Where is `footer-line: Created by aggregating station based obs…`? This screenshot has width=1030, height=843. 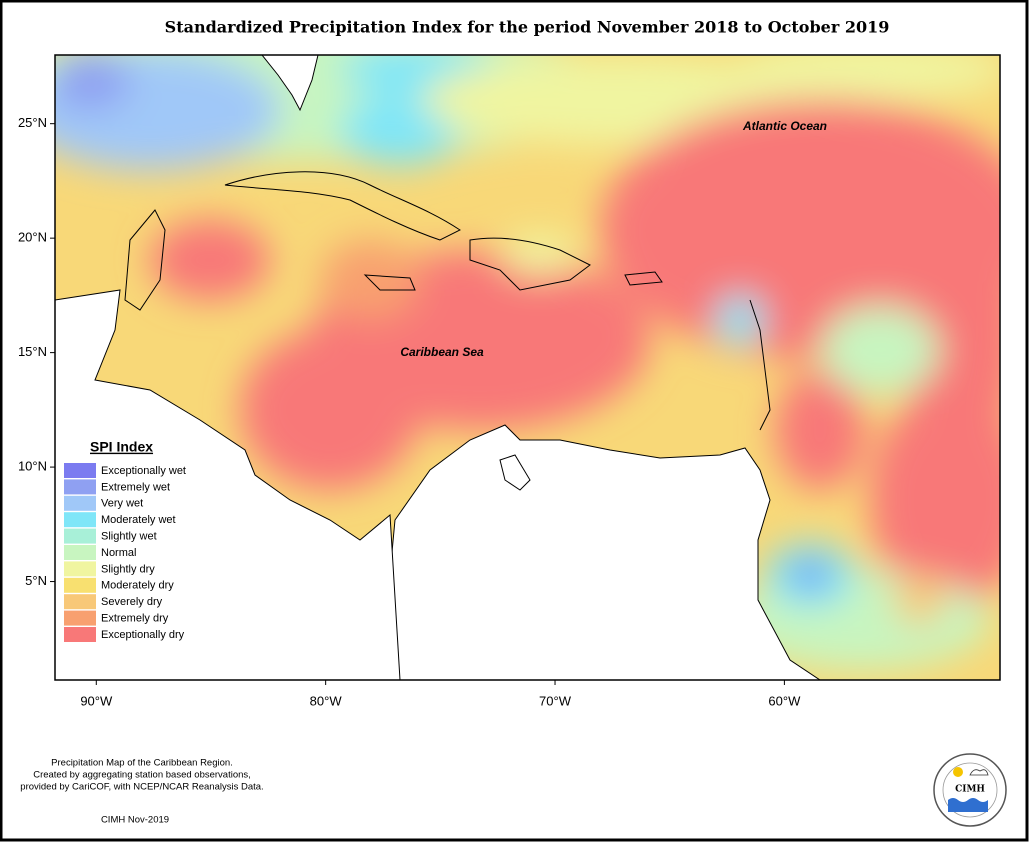
footer-line: Created by aggregating station based obs… is located at coordinates (142, 775).